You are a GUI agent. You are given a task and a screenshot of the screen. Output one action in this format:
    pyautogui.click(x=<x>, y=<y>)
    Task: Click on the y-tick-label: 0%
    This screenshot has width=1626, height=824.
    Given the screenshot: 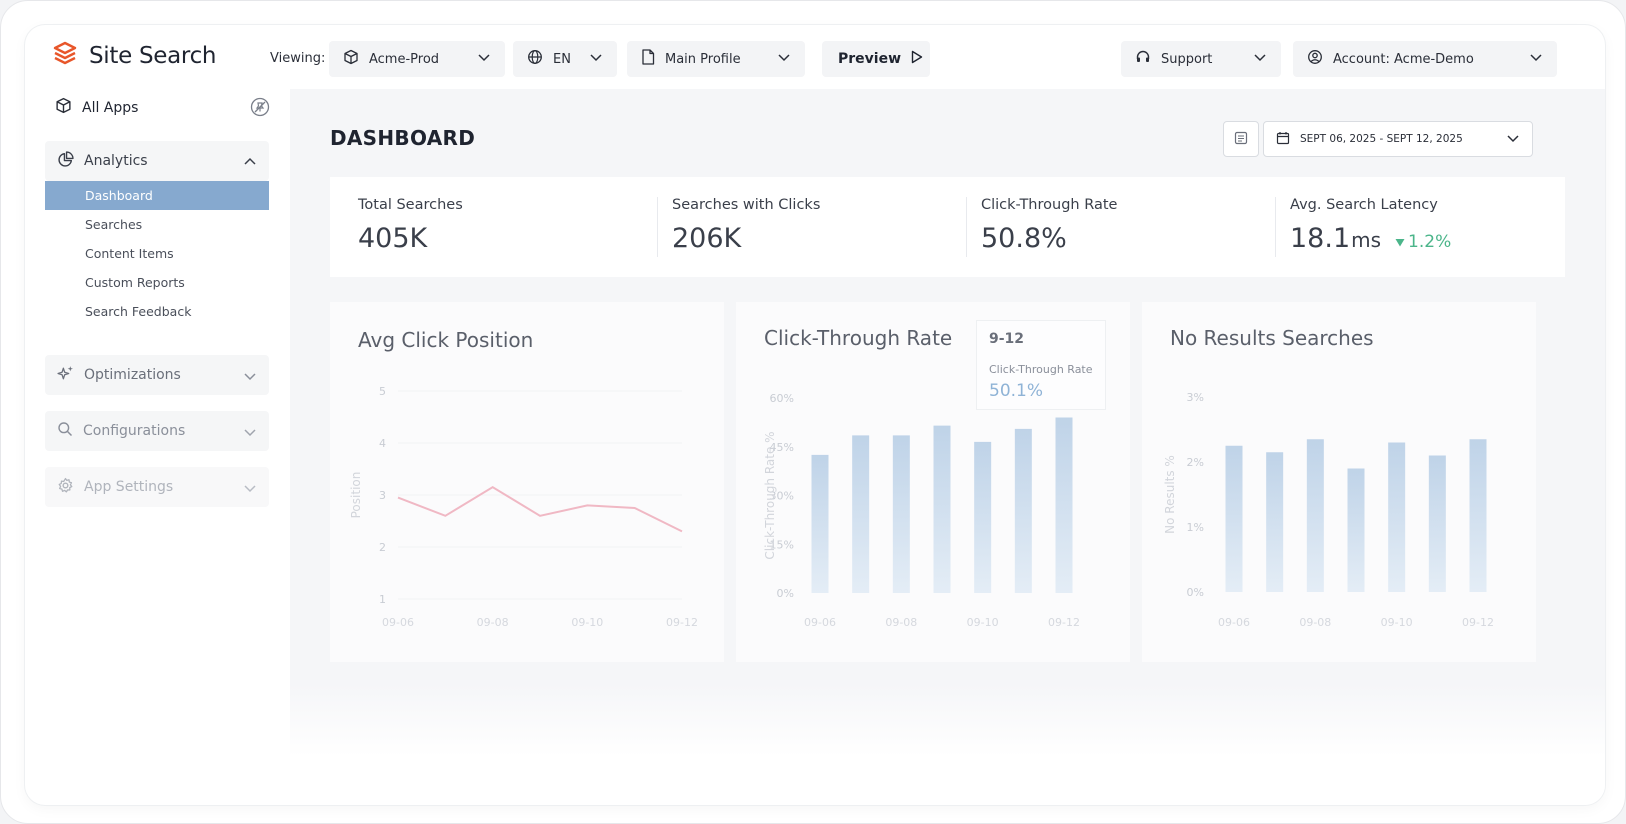 What is the action you would take?
    pyautogui.click(x=1195, y=592)
    